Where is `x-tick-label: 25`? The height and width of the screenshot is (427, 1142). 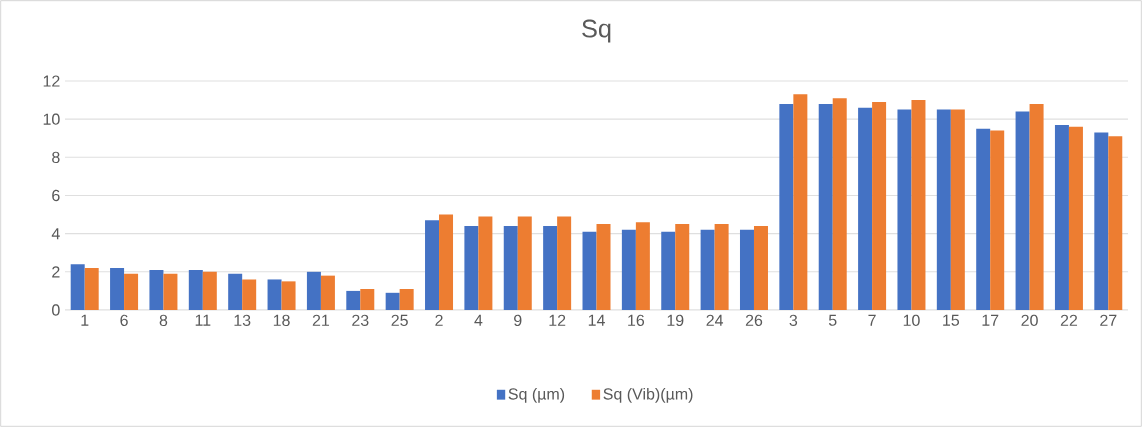
x-tick-label: 25 is located at coordinates (399, 320).